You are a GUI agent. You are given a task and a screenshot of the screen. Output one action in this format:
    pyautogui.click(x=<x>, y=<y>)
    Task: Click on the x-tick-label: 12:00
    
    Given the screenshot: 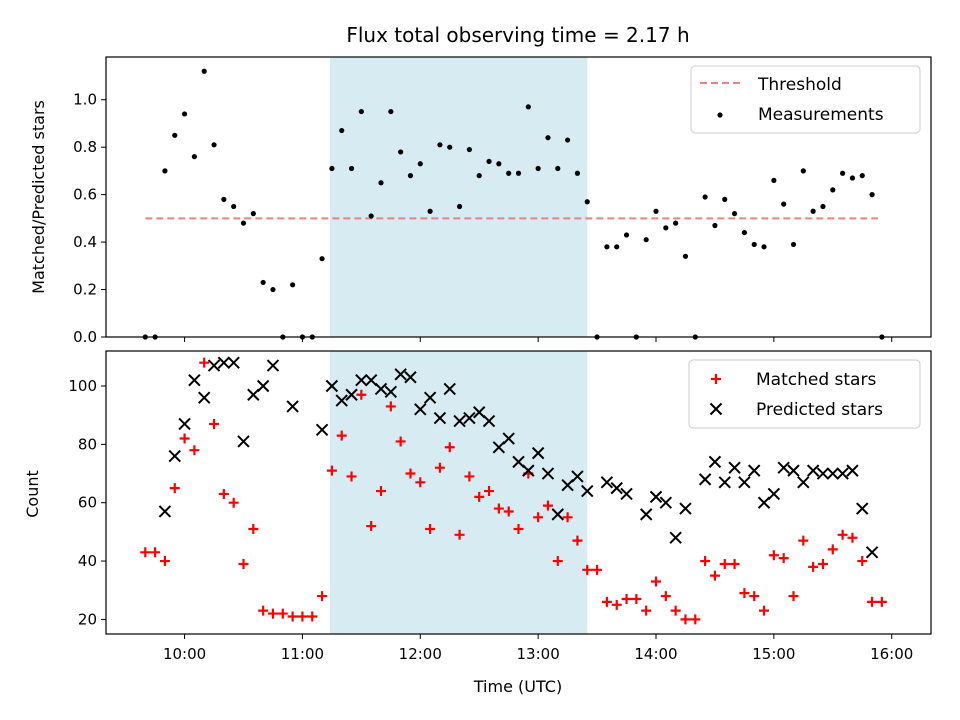 What is the action you would take?
    pyautogui.click(x=420, y=654)
    